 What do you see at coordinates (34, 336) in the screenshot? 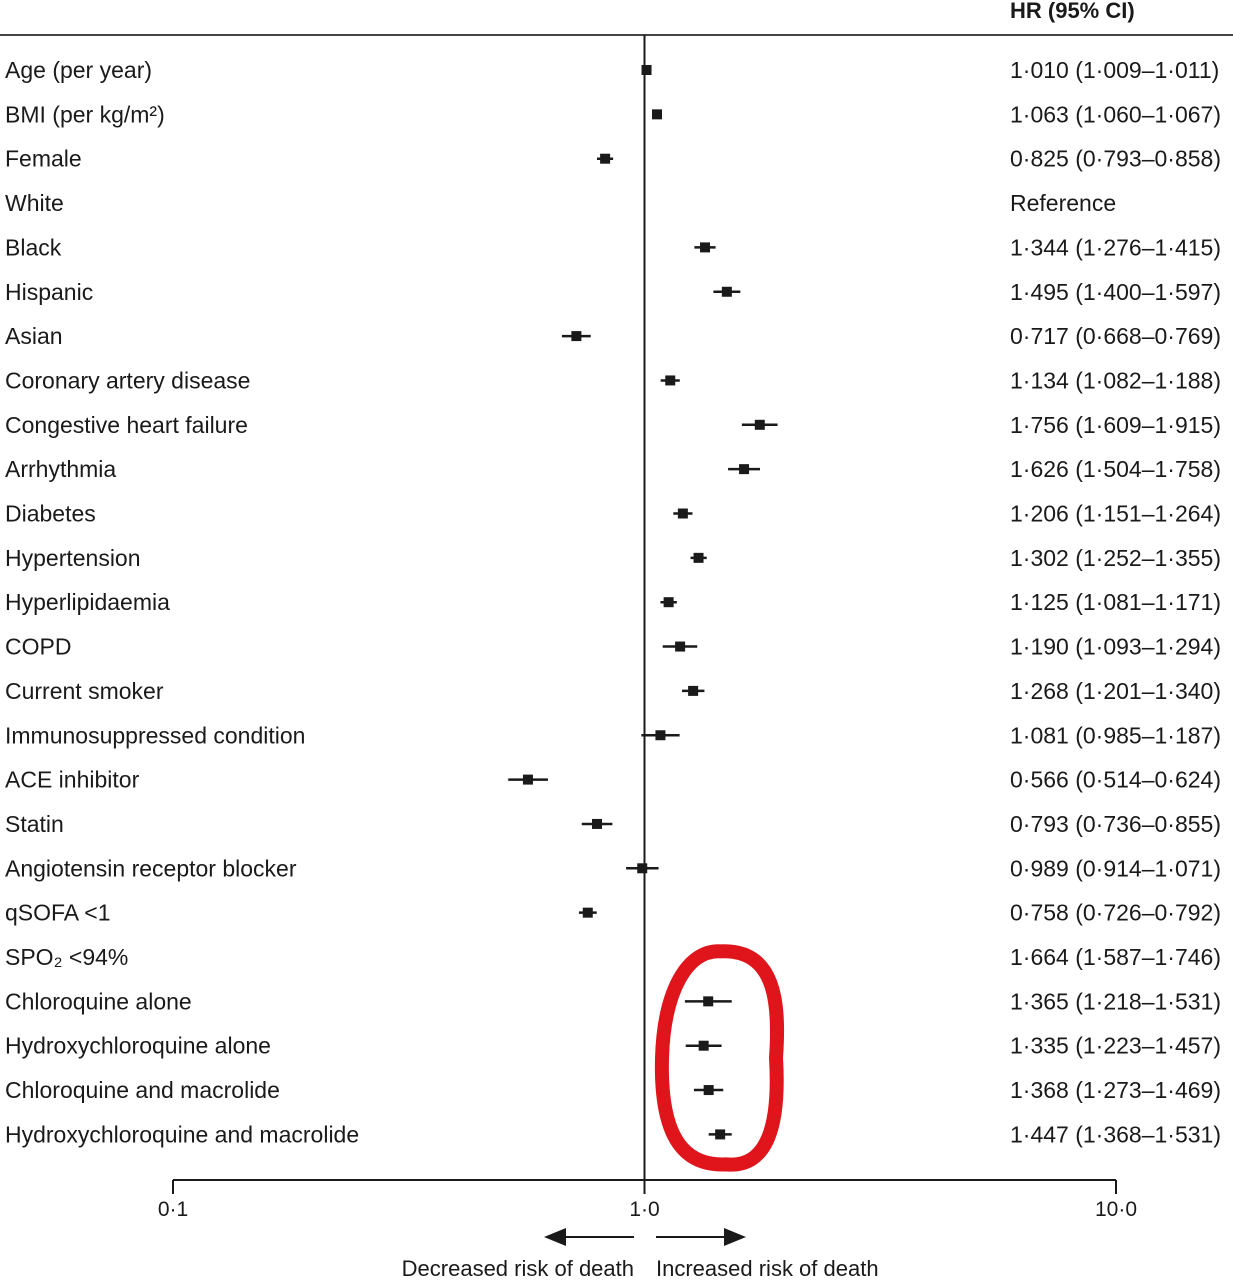
I see `row-label: Asian` at bounding box center [34, 336].